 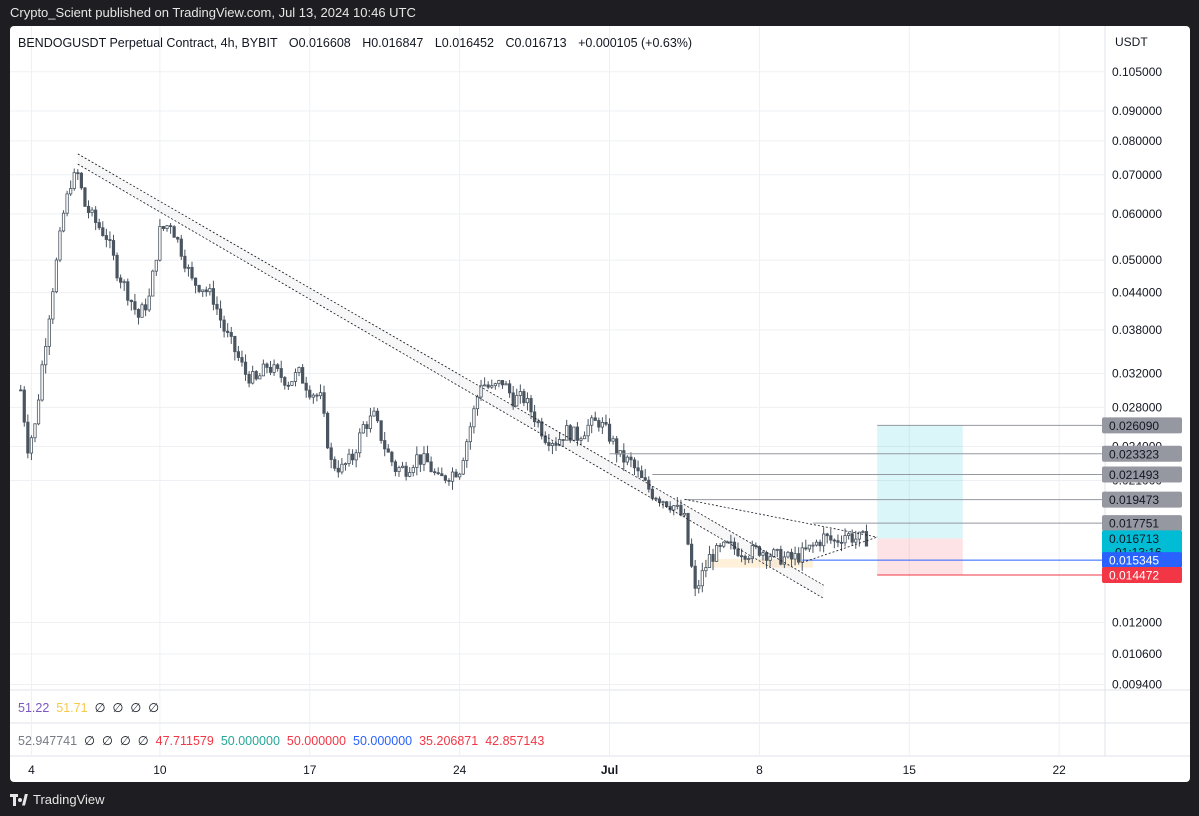 I want to click on last-price-label: 0.016713, so click(x=1134, y=539).